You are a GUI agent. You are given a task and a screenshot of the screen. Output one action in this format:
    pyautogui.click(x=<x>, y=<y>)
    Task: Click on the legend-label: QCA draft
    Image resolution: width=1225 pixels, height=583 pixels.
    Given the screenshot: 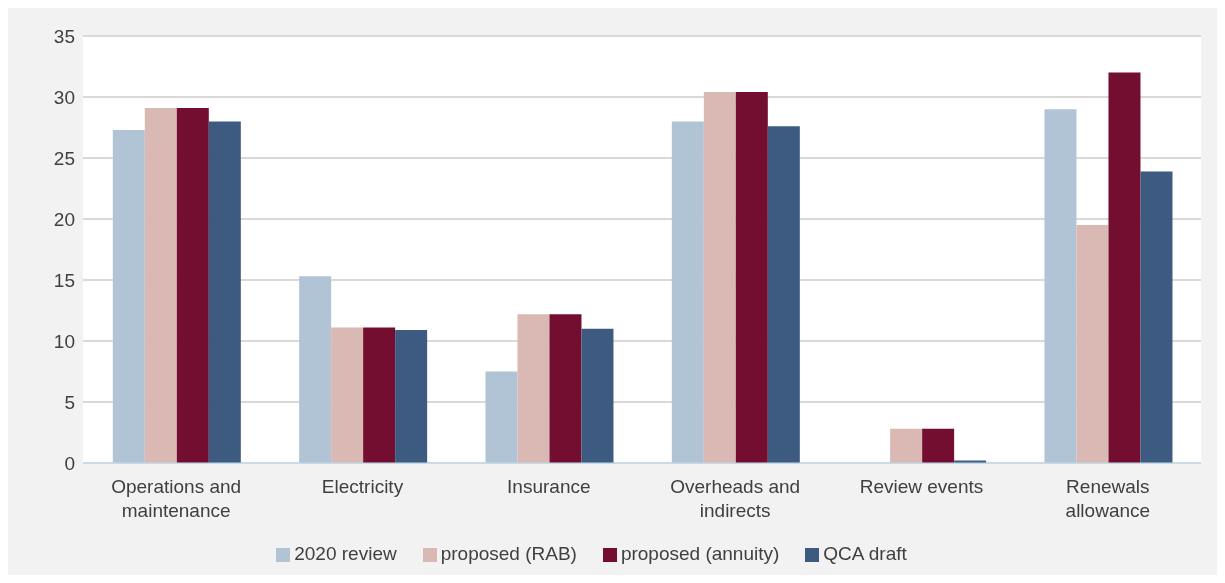 What is the action you would take?
    pyautogui.click(x=865, y=553)
    